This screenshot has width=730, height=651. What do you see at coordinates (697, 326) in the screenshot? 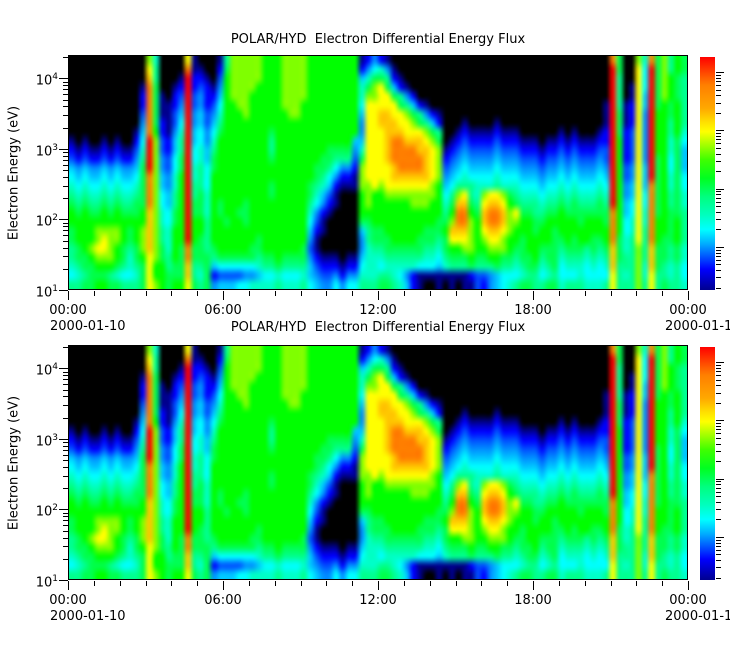
I see `end-date-label: 2000-01-1` at bounding box center [697, 326].